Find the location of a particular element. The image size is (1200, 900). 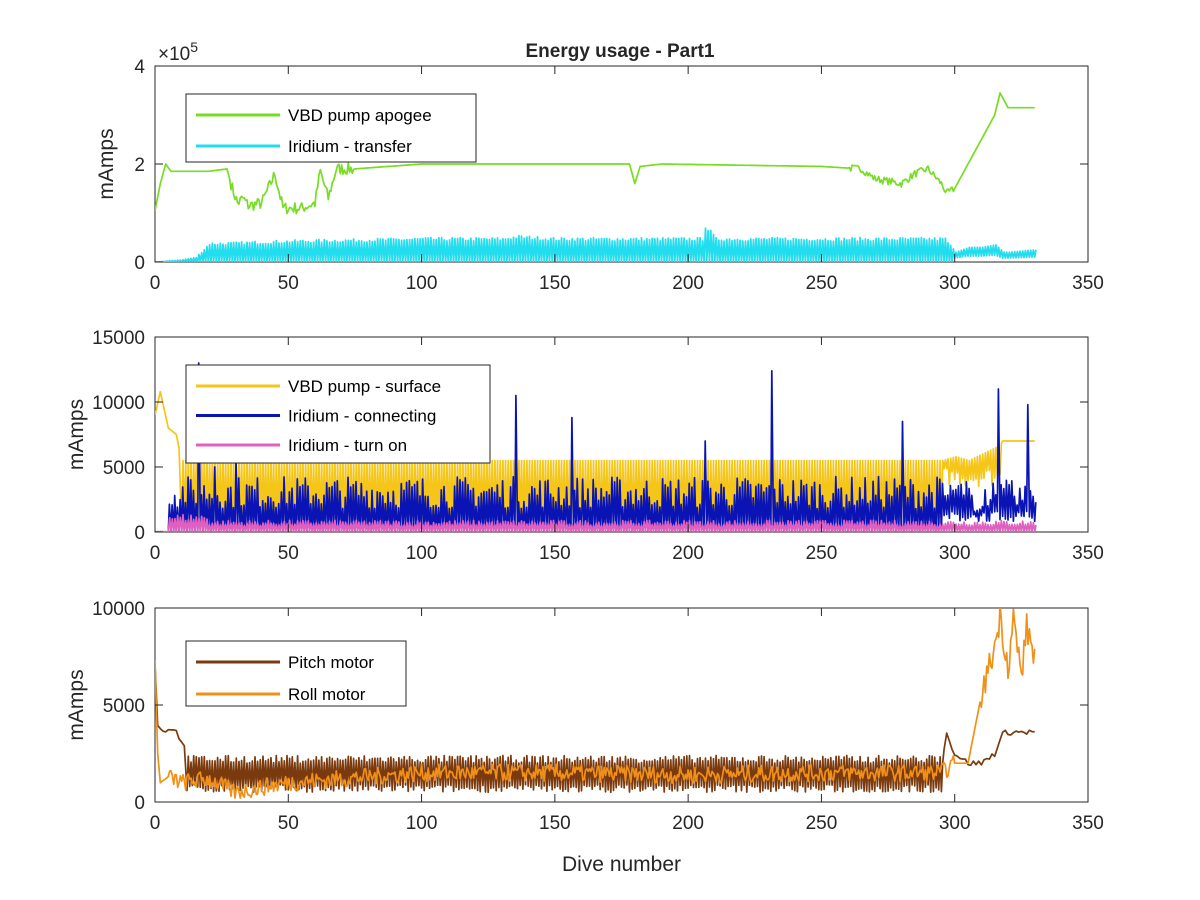

legend-label: VBD pump apogee is located at coordinates (360, 115).